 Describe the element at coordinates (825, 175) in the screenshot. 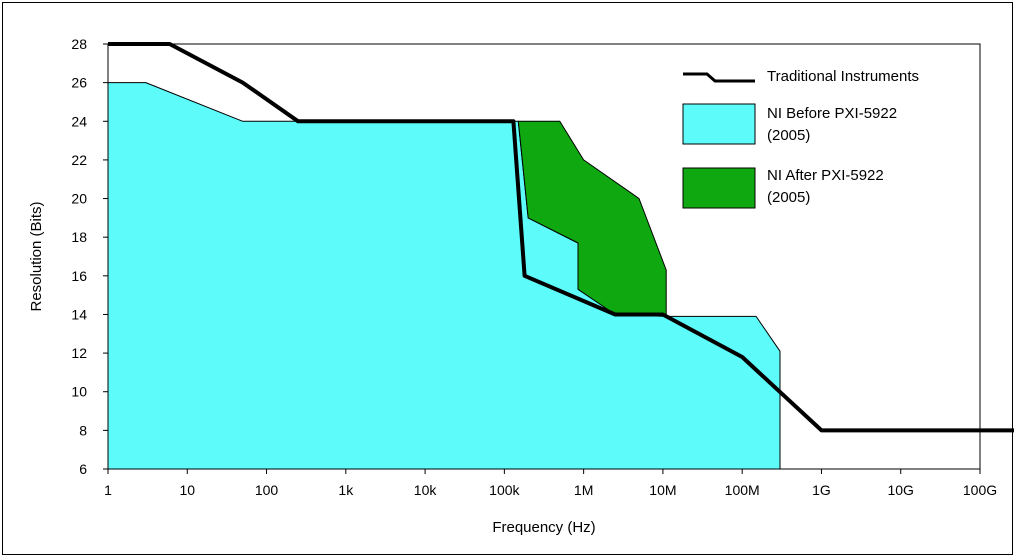

I see `legend-label-ni-after: NI After PXI-5922` at that location.